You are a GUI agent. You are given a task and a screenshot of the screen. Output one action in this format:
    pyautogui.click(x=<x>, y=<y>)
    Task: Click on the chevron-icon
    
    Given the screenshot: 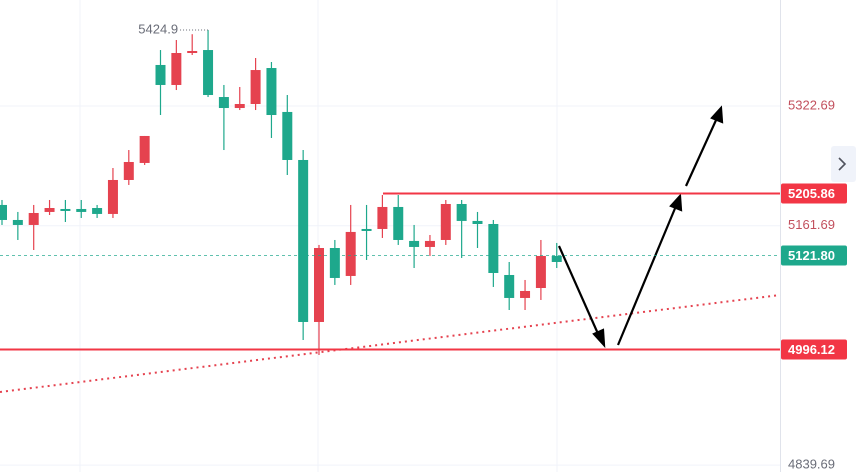 What is the action you would take?
    pyautogui.click(x=842, y=164)
    